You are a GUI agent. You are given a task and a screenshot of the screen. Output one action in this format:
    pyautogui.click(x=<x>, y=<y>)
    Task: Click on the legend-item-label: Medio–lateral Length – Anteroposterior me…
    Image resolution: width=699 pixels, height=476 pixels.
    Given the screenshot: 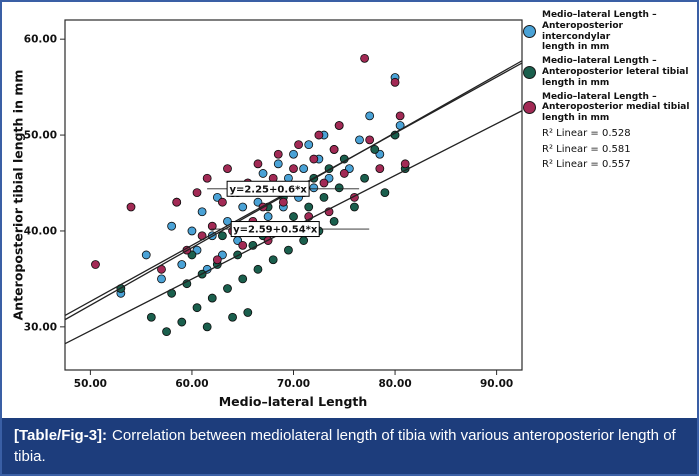 What is the action you would take?
    pyautogui.click(x=616, y=107)
    